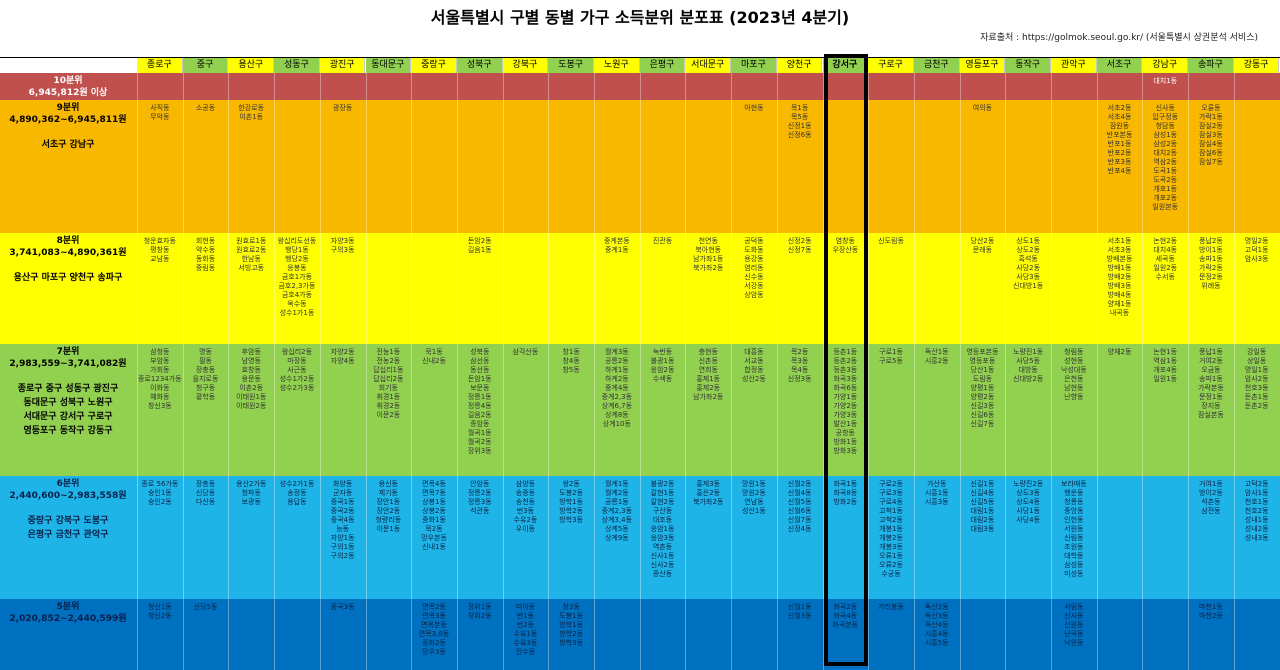 The width and height of the screenshot is (1280, 670). I want to click on dong-cell: 목2동 목3동 목4동 신정3동, so click(799, 365).